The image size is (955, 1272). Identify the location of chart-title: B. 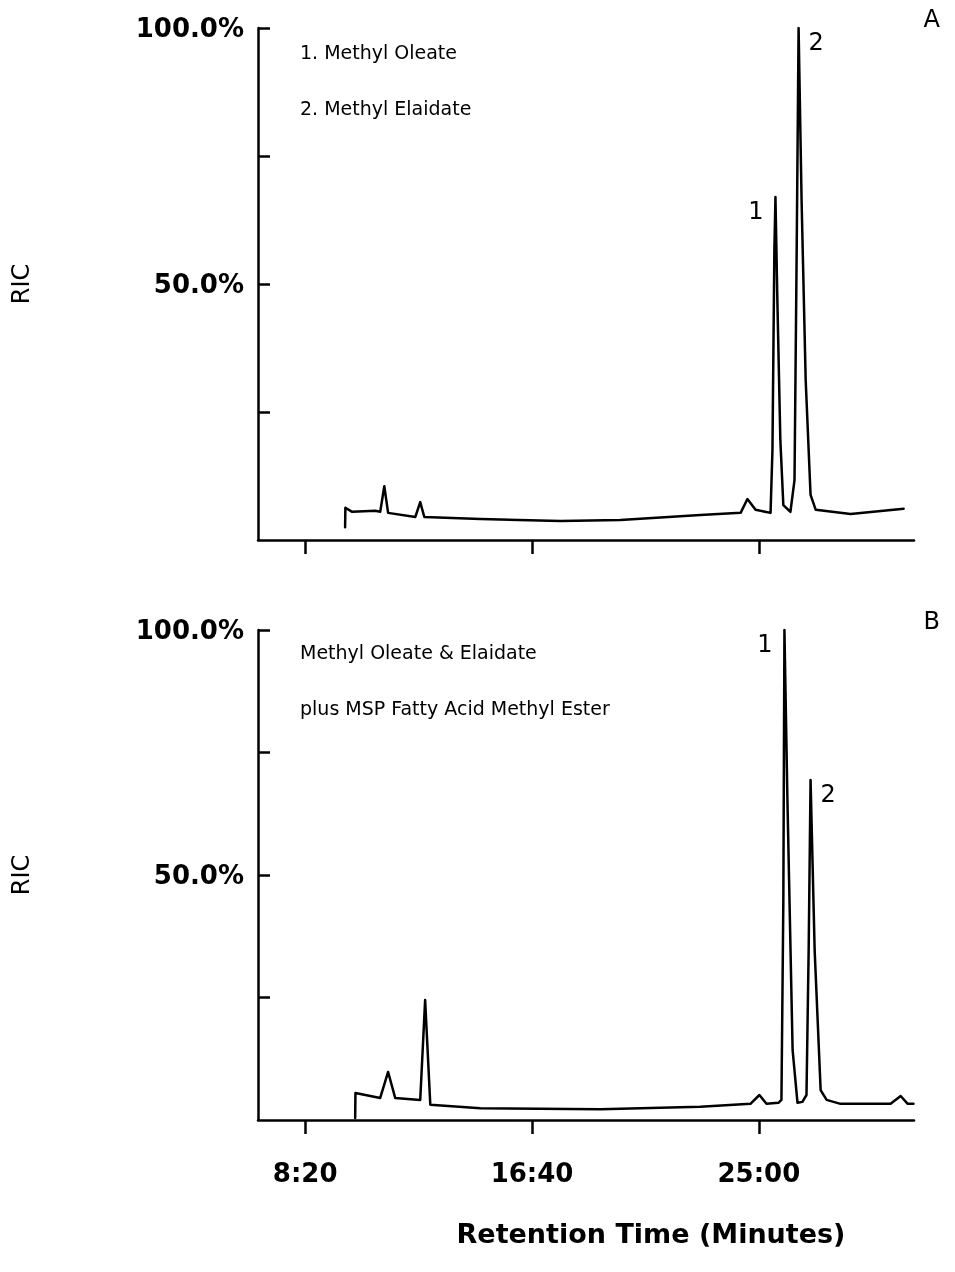
(931, 621).